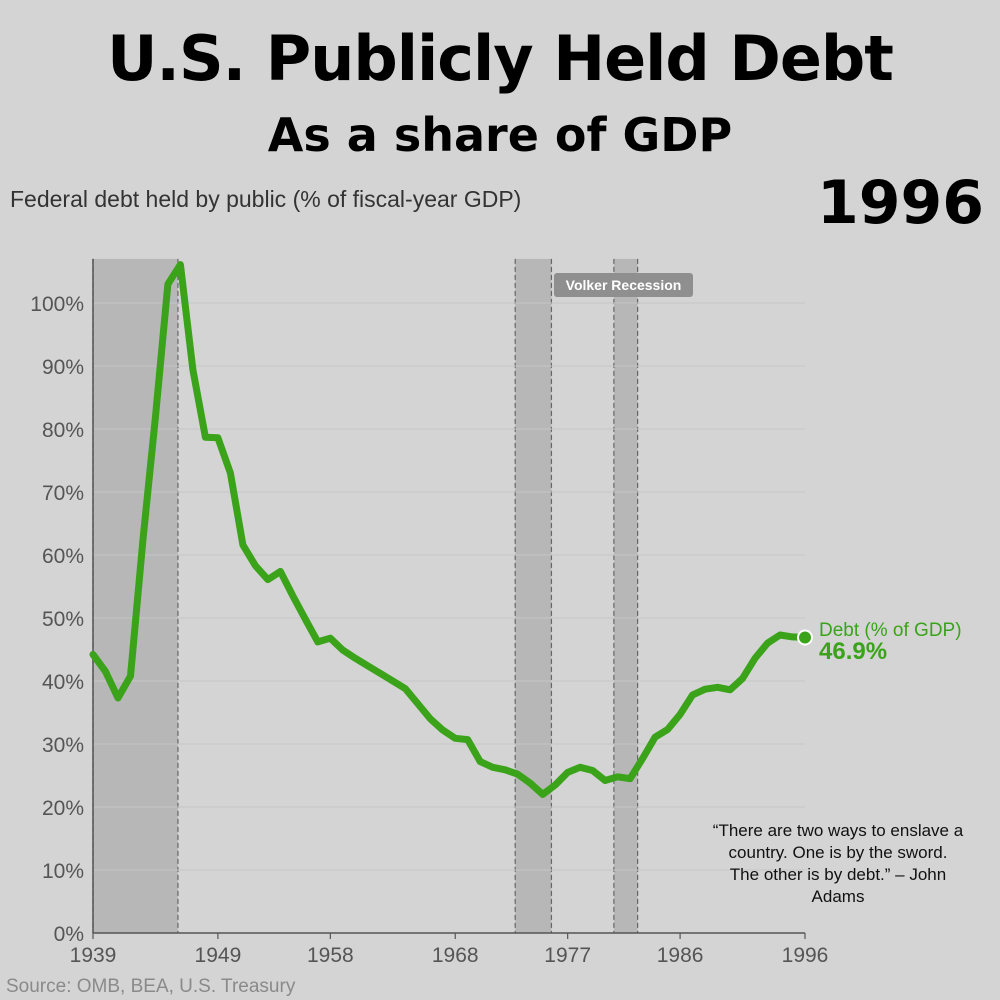 Image resolution: width=1000 pixels, height=1000 pixels. What do you see at coordinates (63, 619) in the screenshot?
I see `y-tick-label: 50%` at bounding box center [63, 619].